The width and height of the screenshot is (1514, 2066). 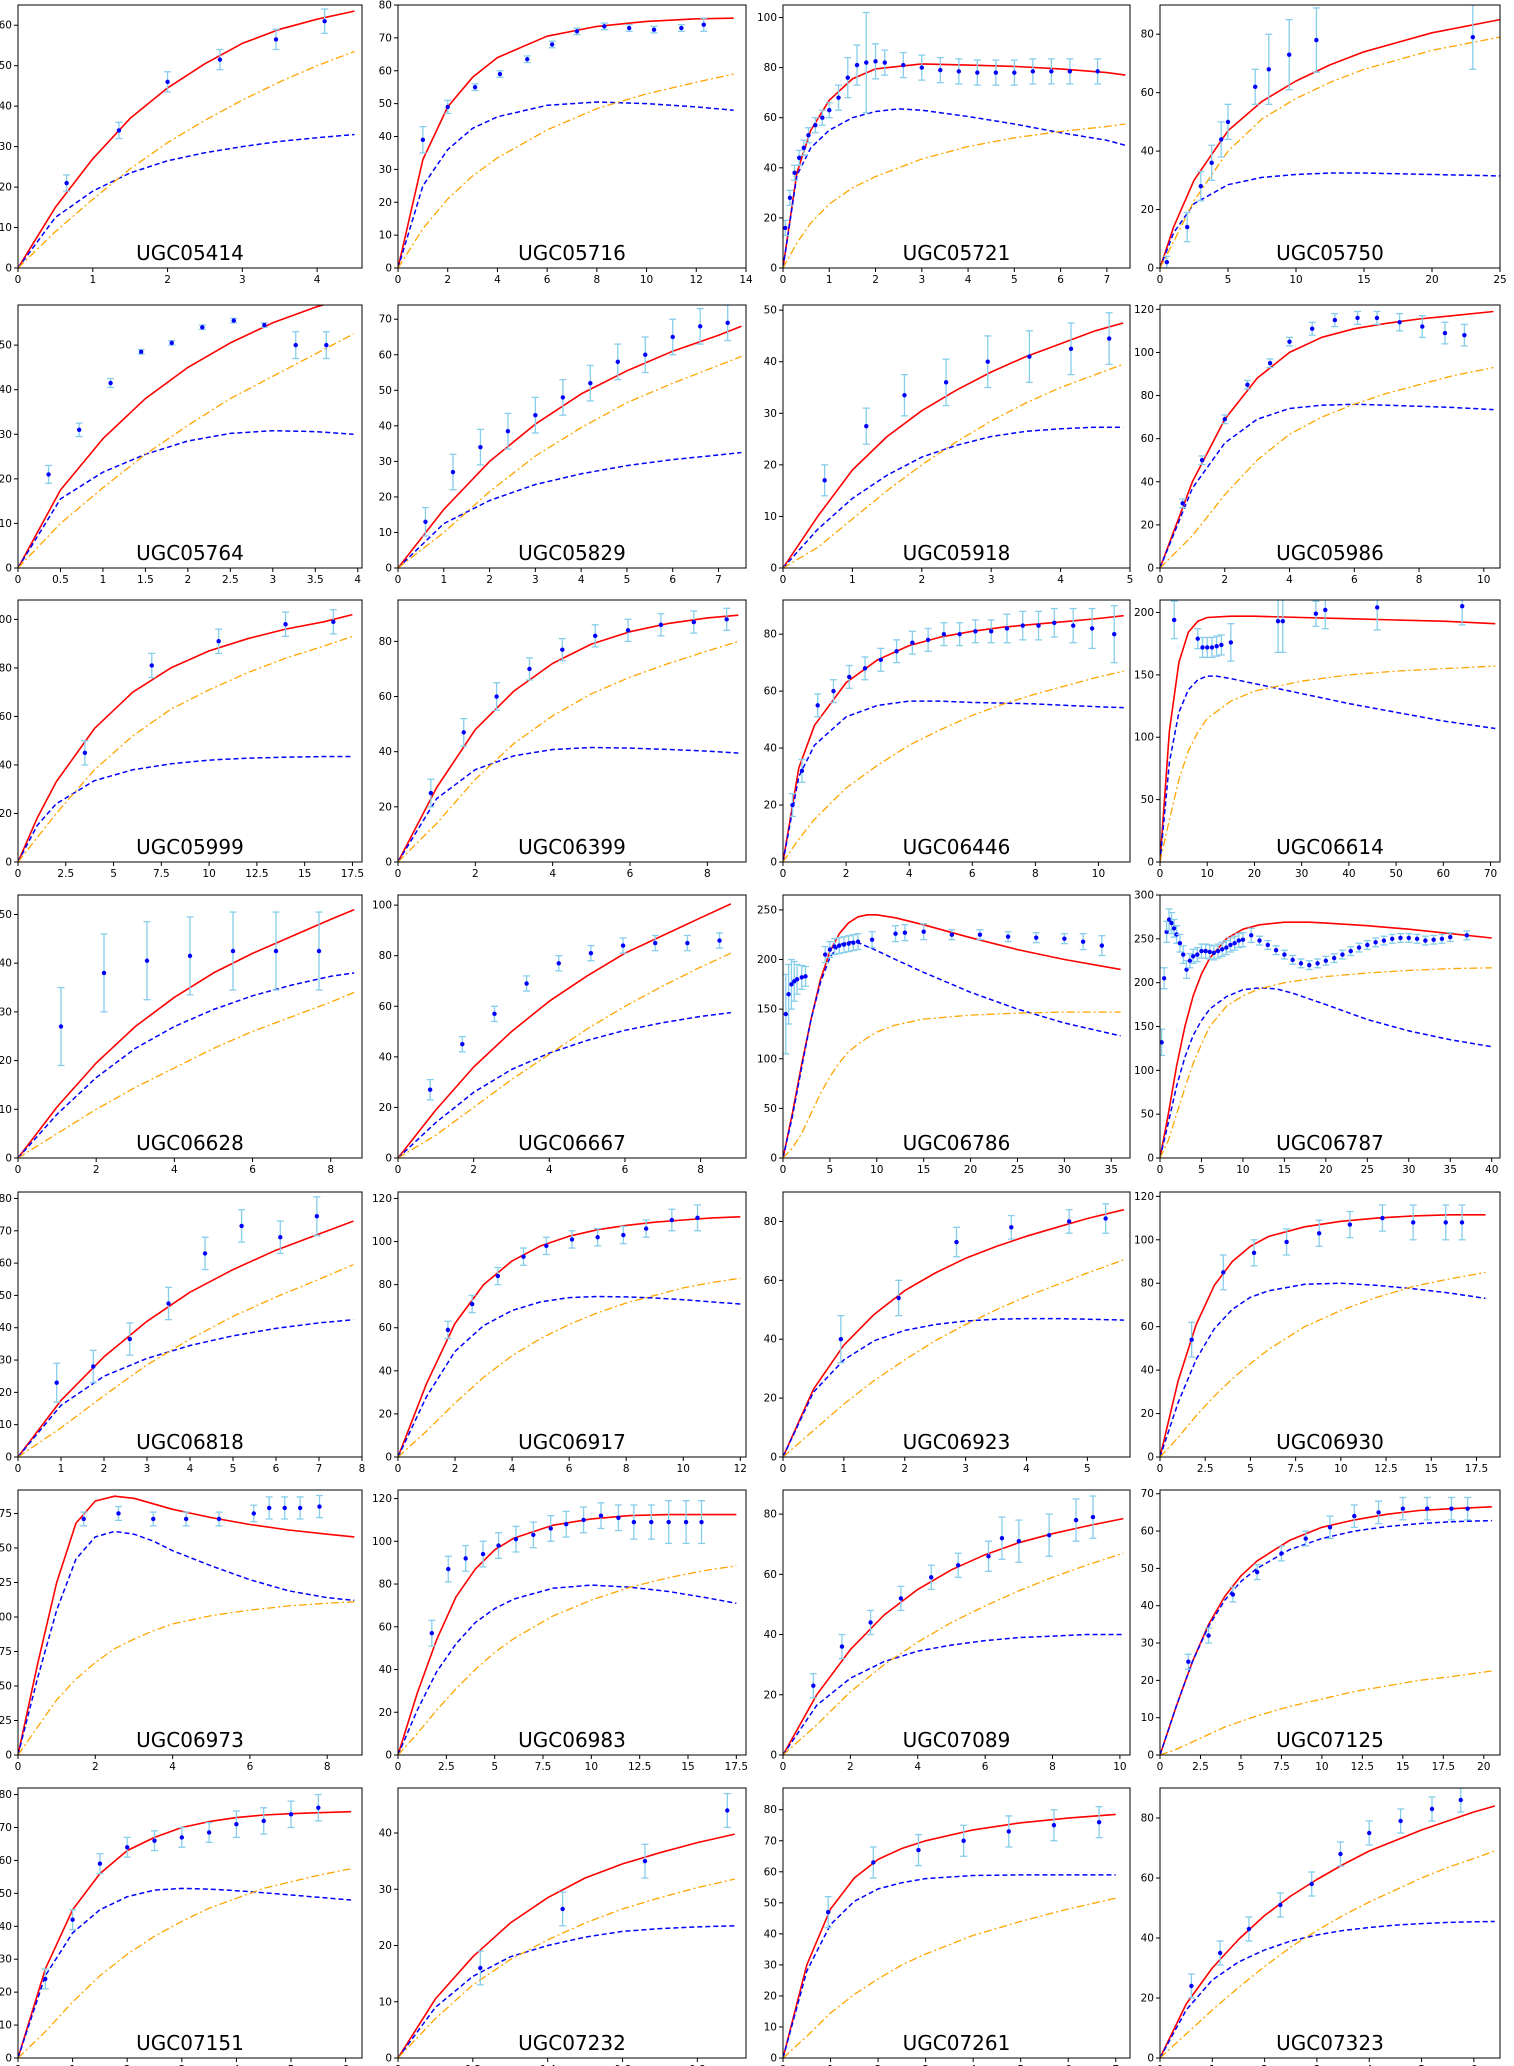 I want to click on x-tick-label: 7.5, so click(x=1295, y=1469).